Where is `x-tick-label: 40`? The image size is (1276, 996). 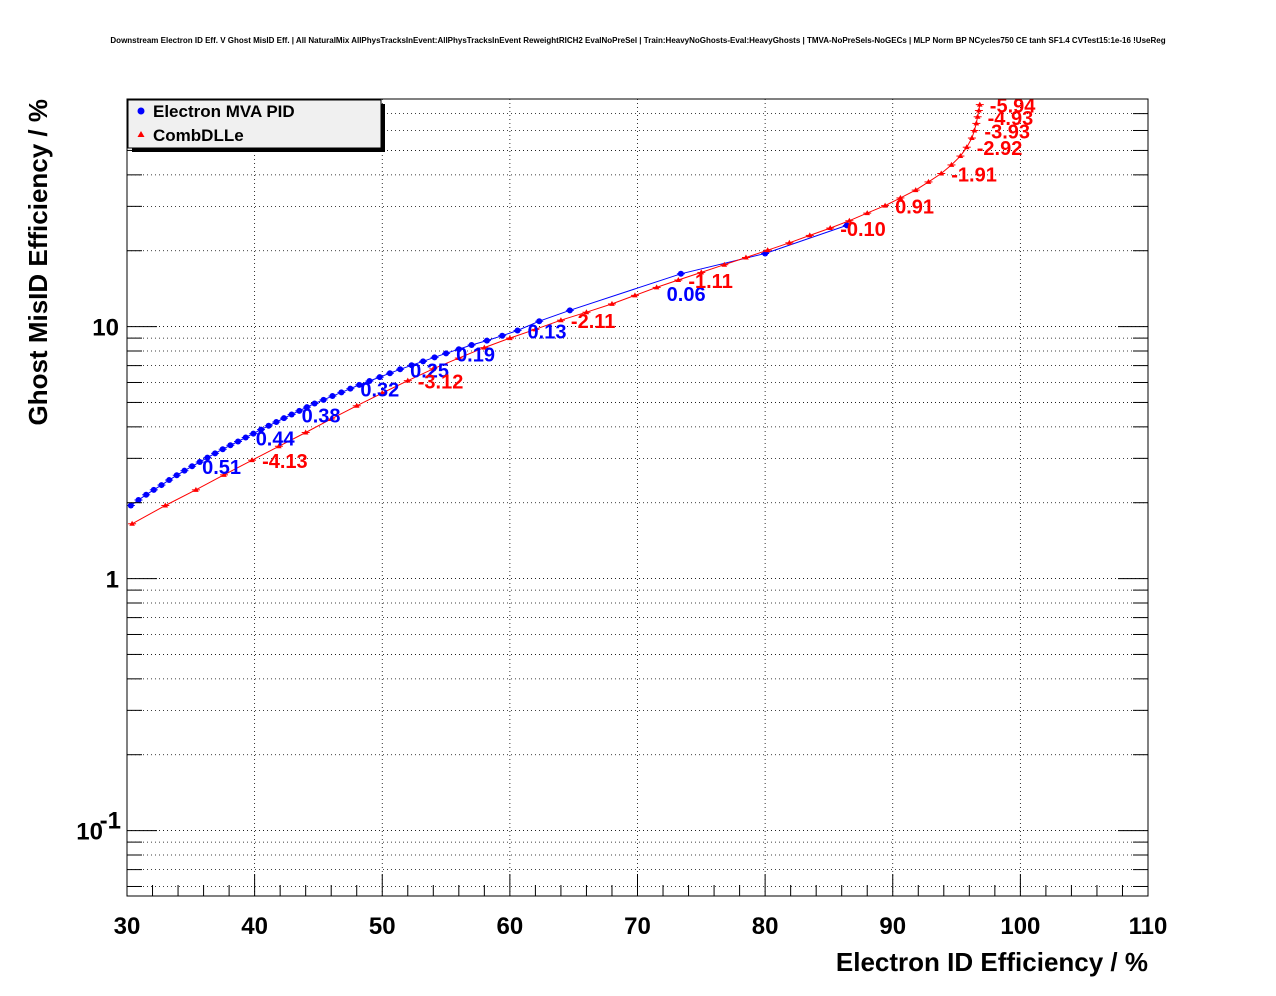 x-tick-label: 40 is located at coordinates (254, 926).